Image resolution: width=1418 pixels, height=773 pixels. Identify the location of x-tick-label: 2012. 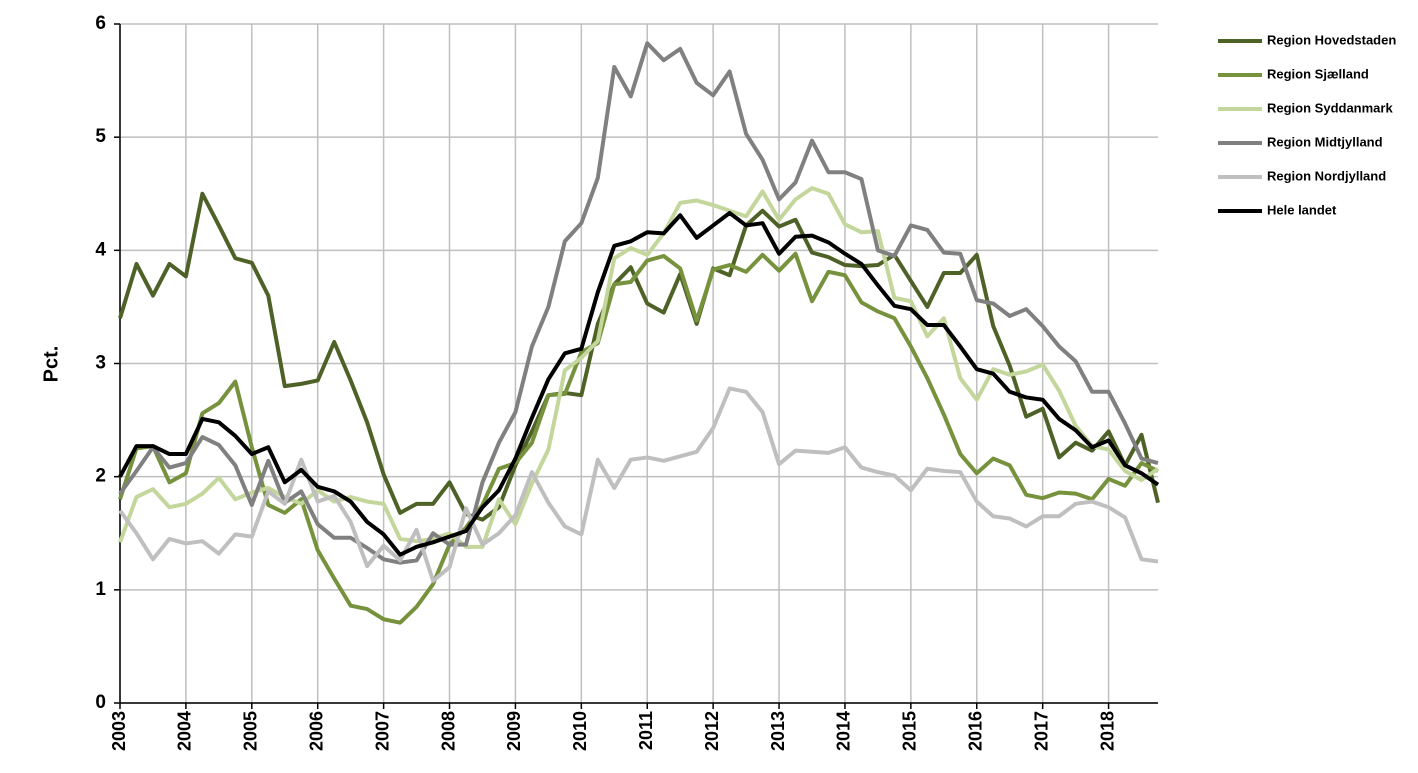
(712, 731).